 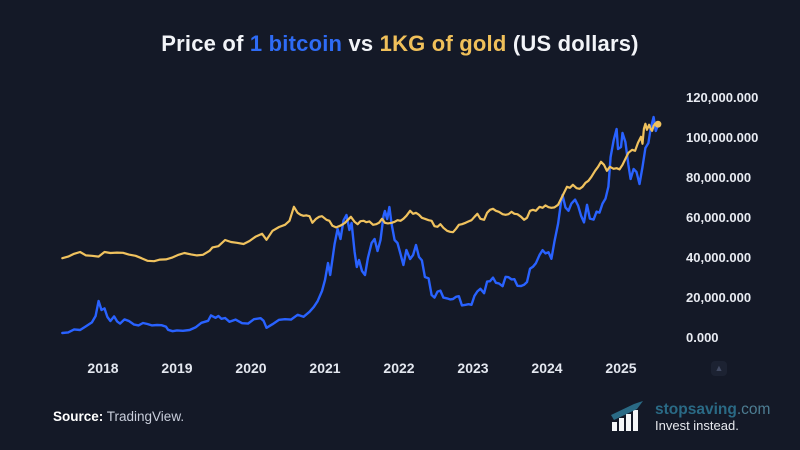 I want to click on y-tick-40000: 40,000.000, so click(x=719, y=257).